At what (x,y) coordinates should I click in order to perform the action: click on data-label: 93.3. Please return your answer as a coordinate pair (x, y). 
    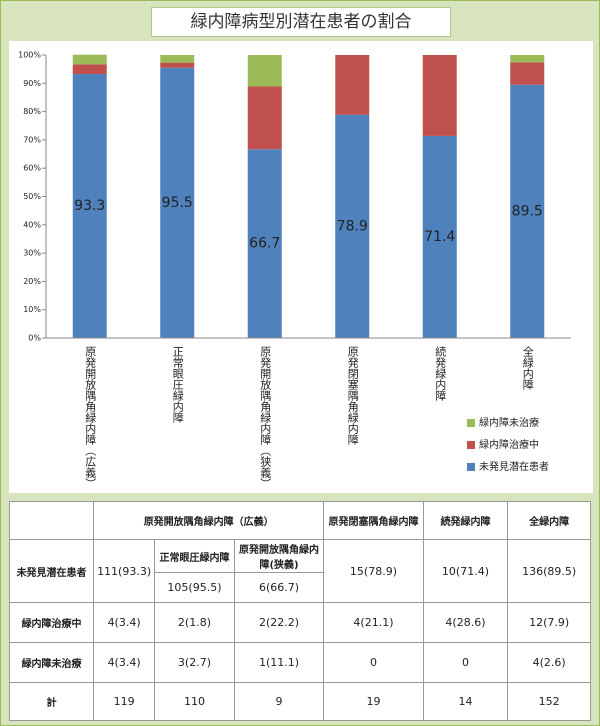
    Looking at the image, I should click on (89, 206).